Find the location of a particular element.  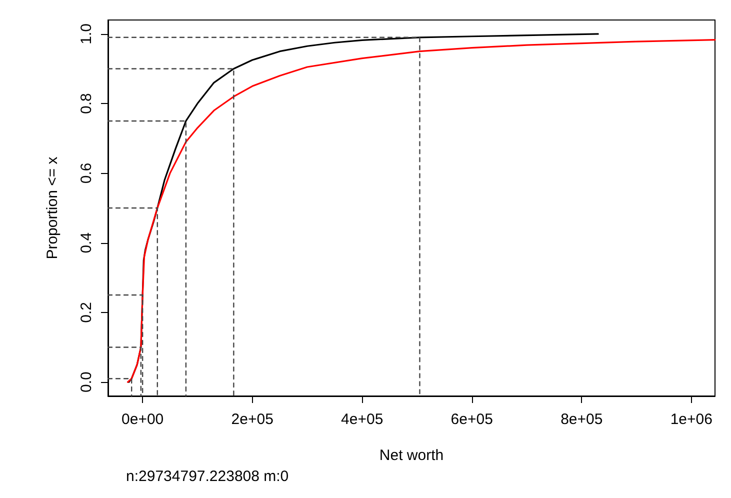

y-tick-label: 0.6 is located at coordinates (86, 173).